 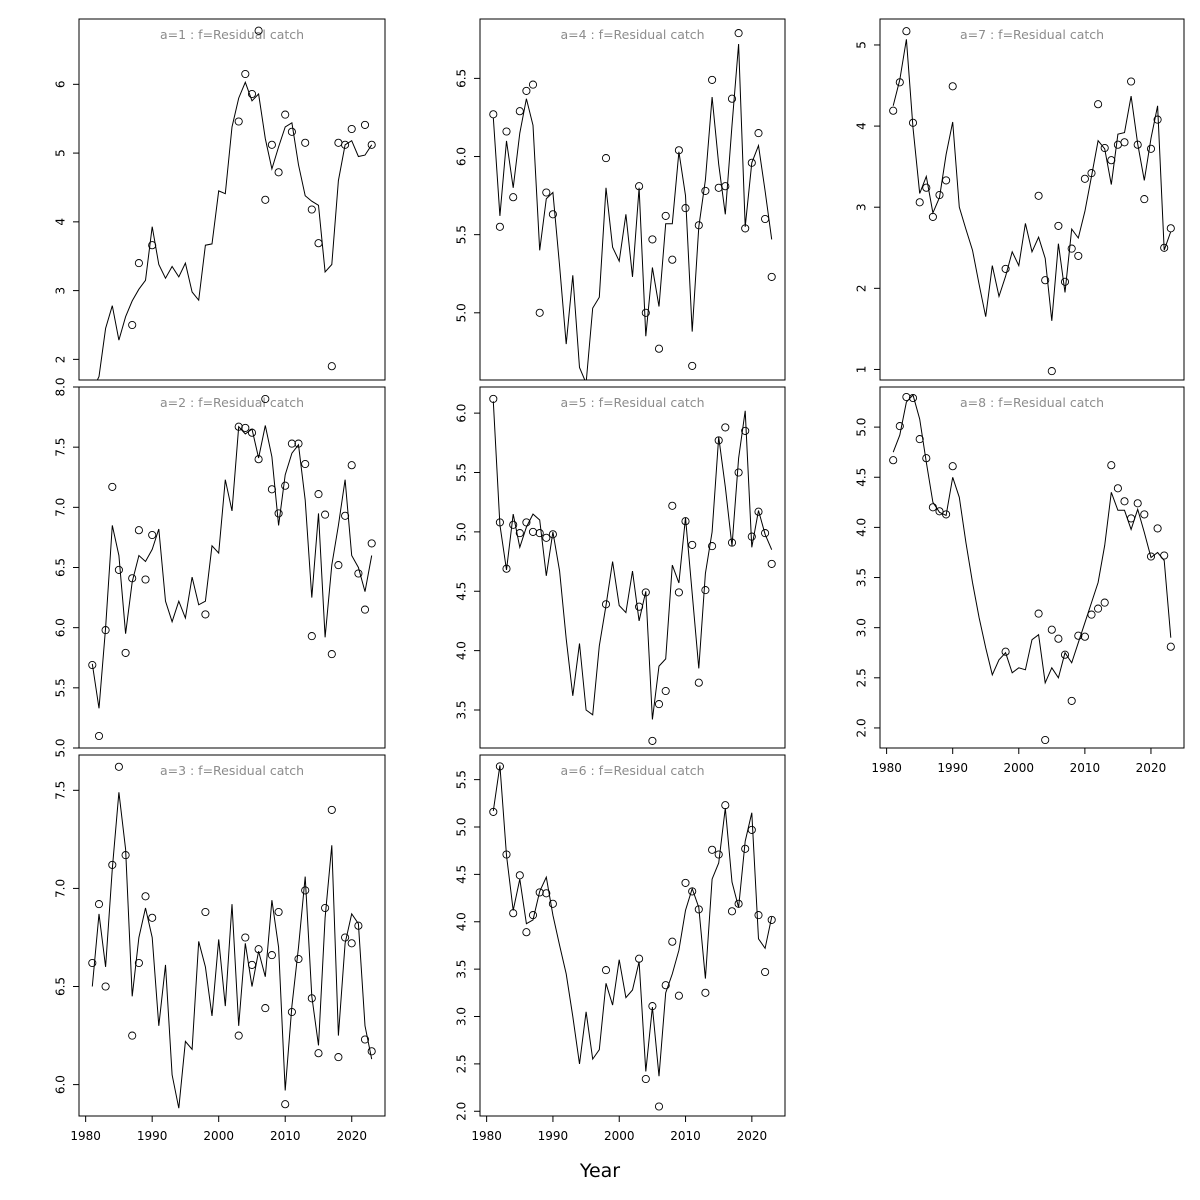 I want to click on y-tick-label: 7.5, so click(x=61, y=447).